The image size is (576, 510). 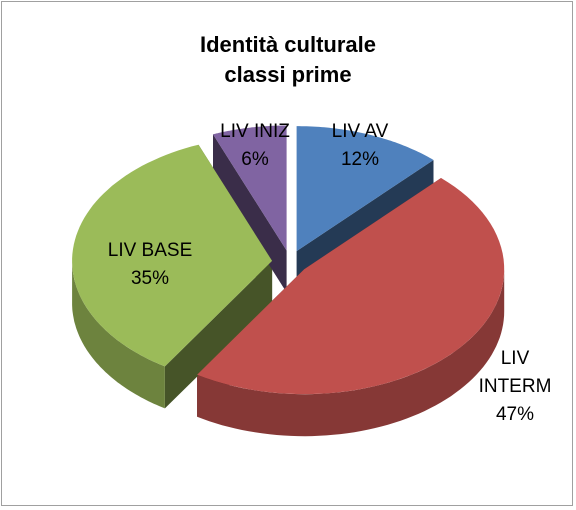 I want to click on data-label: 12%, so click(x=360, y=159).